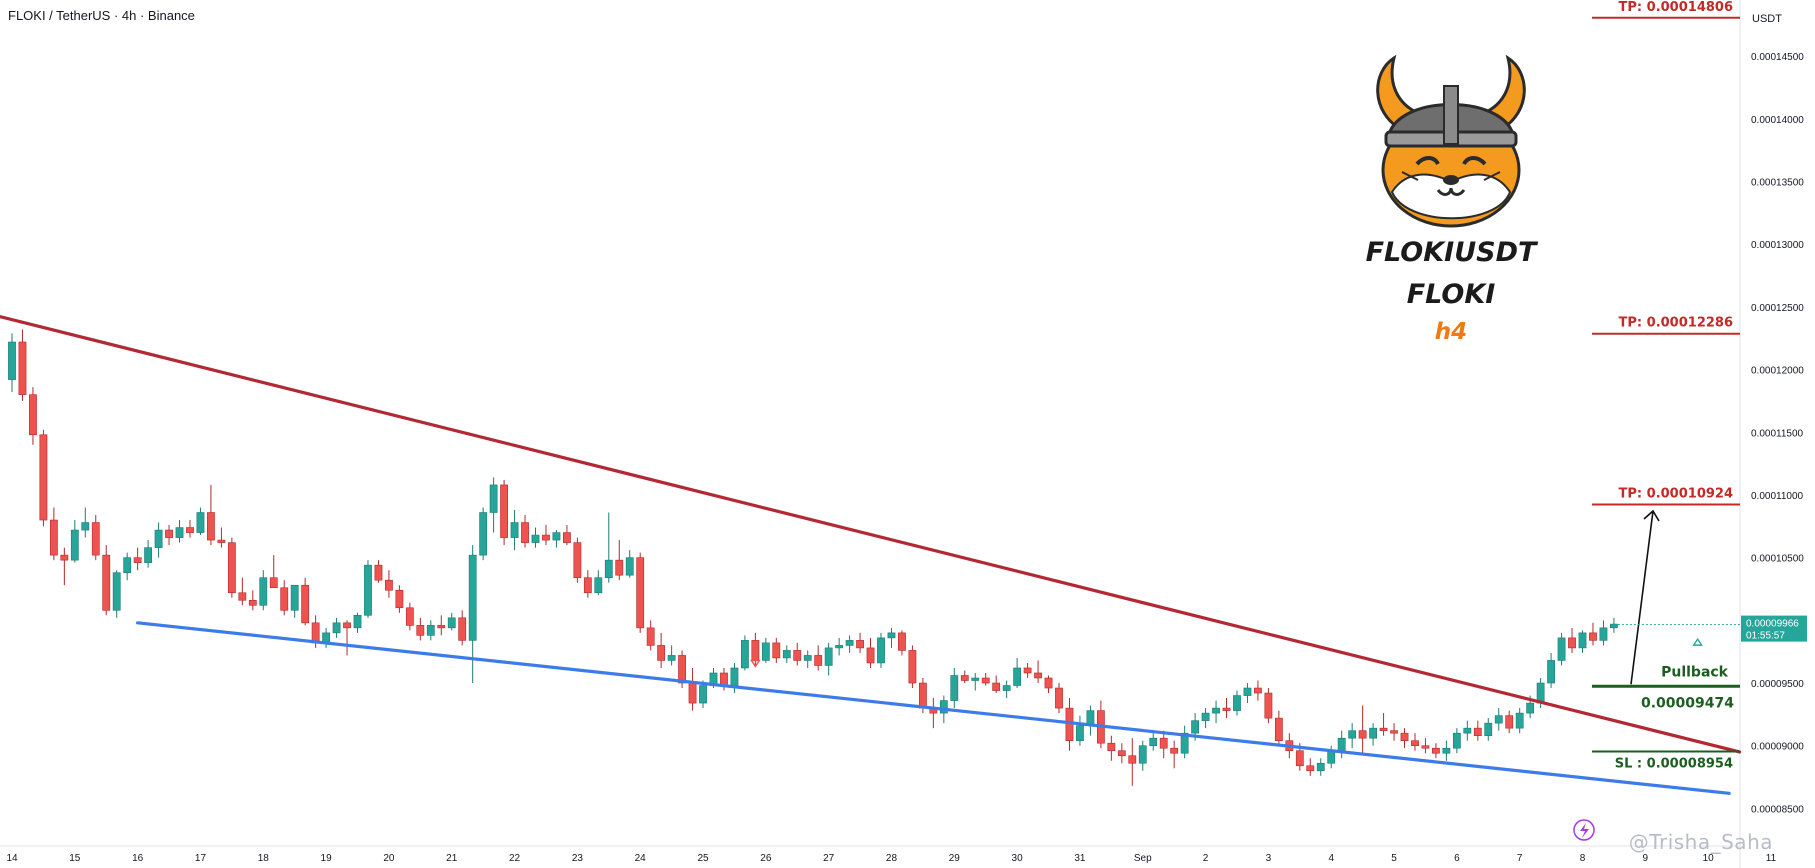  What do you see at coordinates (1584, 830) in the screenshot?
I see `lightning-icon` at bounding box center [1584, 830].